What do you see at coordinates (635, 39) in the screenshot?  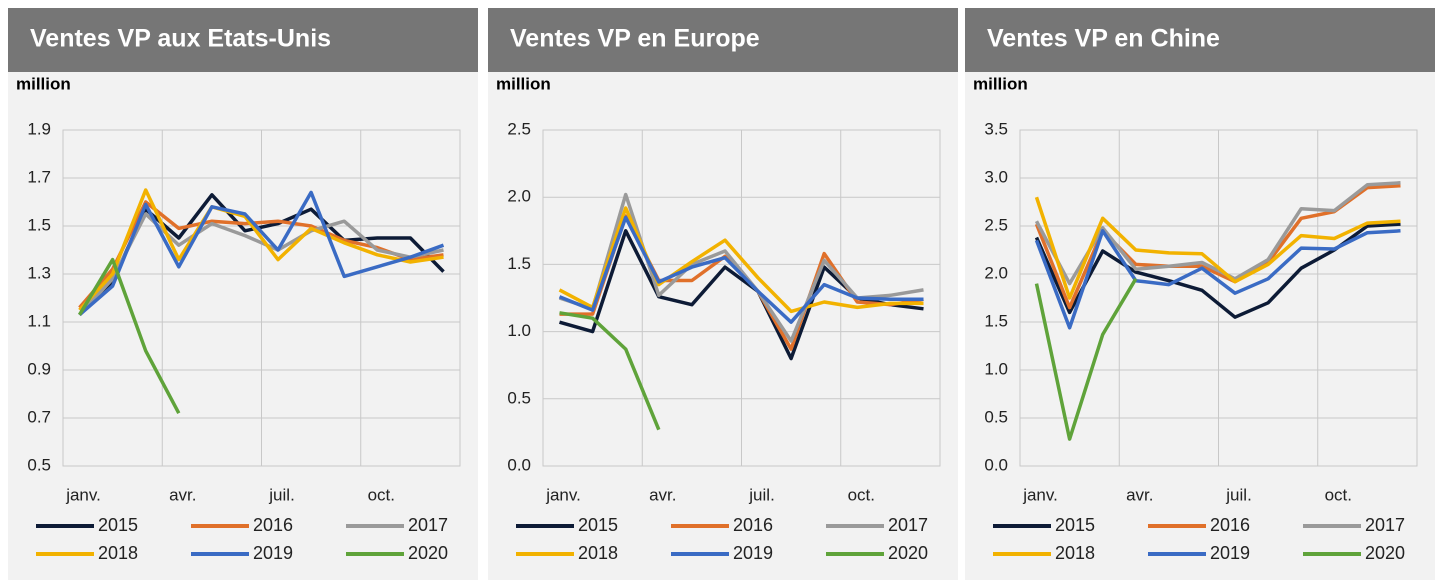 I see `chart-title: Ventes VP en Europe` at bounding box center [635, 39].